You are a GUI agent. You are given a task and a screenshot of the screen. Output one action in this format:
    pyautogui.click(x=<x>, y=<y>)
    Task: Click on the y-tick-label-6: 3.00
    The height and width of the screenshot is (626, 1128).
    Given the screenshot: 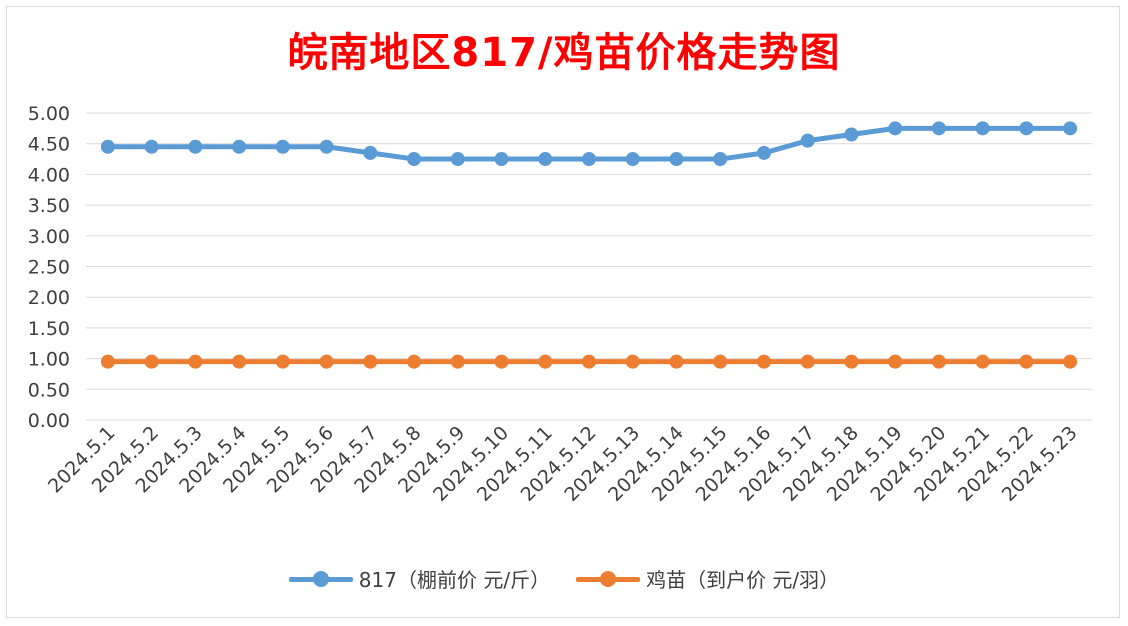 What is the action you would take?
    pyautogui.click(x=49, y=237)
    